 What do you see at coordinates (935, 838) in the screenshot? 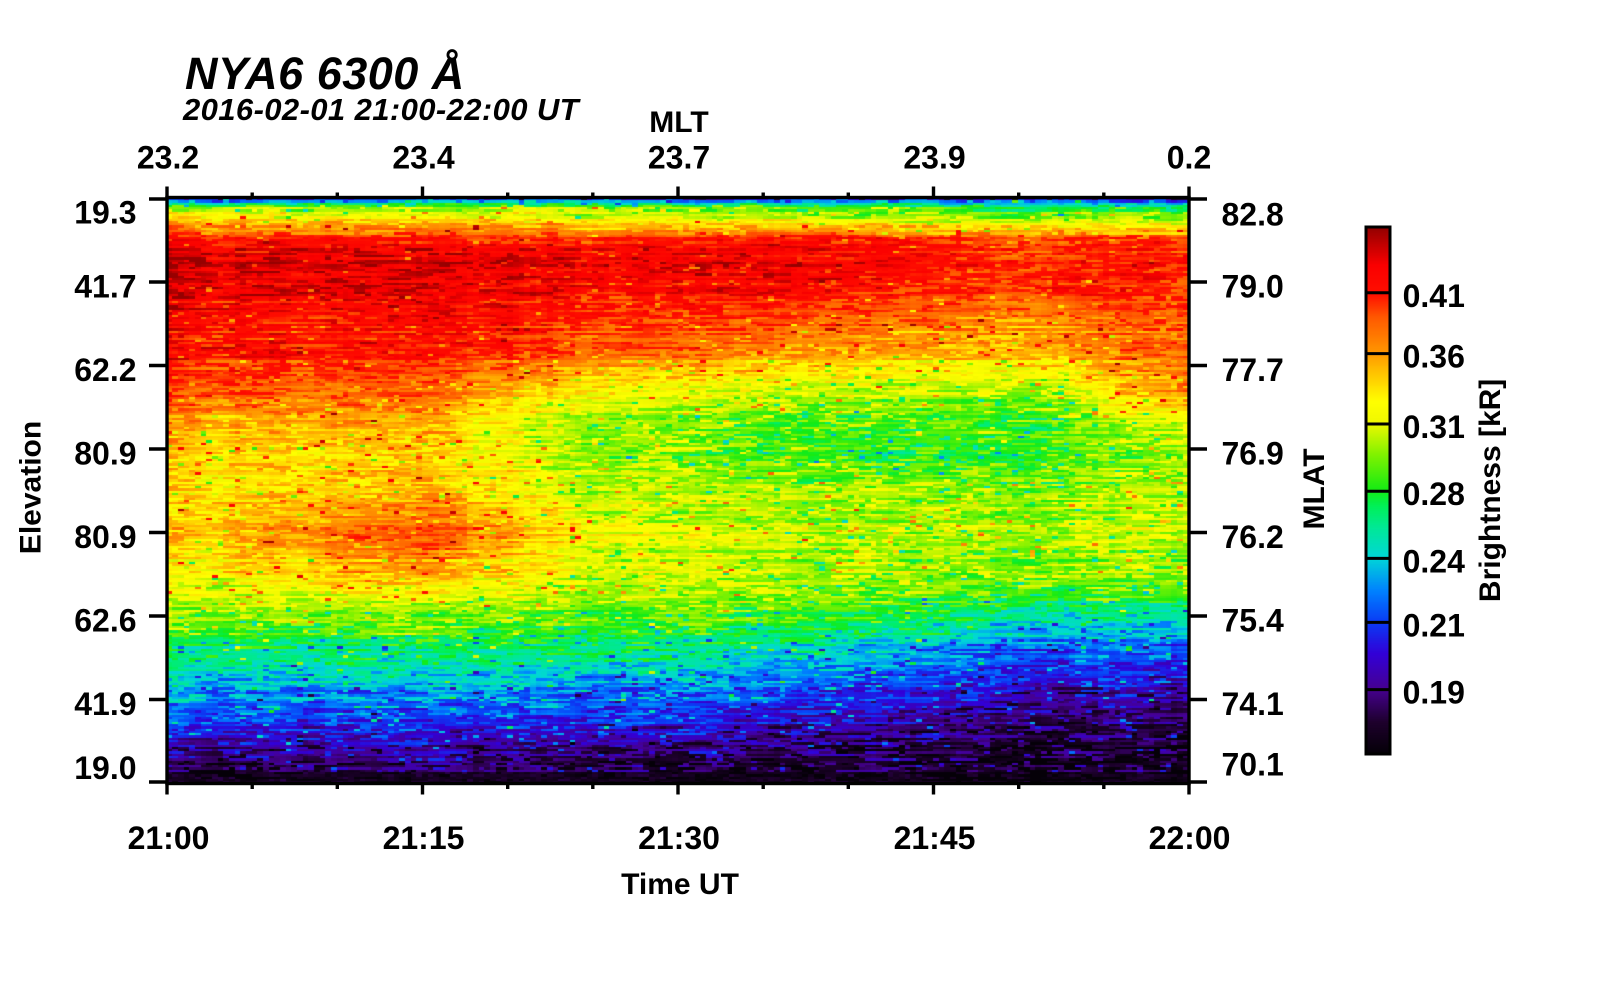
I see `svg-text: 21:45` at bounding box center [935, 838].